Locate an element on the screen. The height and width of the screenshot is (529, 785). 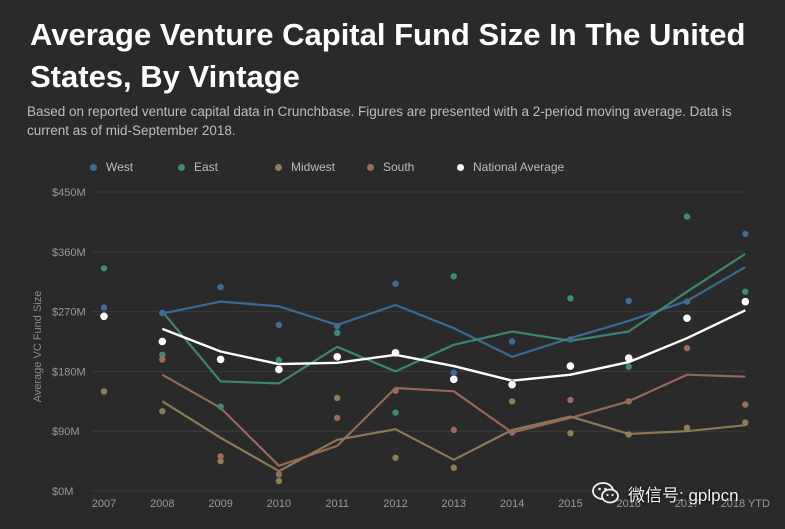
legend-item: South is located at coordinates (412, 167).